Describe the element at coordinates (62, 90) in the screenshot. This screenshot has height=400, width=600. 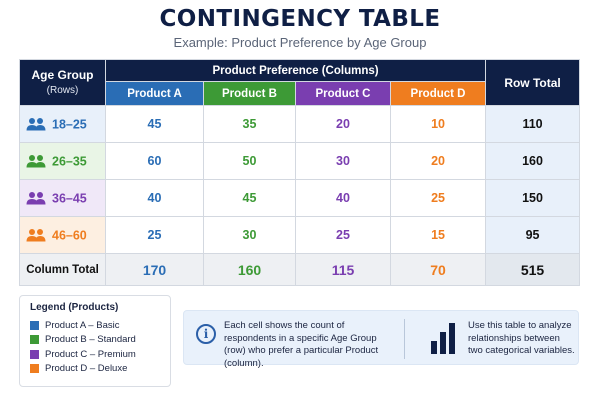
I see `rows-label: (Rows)` at that location.